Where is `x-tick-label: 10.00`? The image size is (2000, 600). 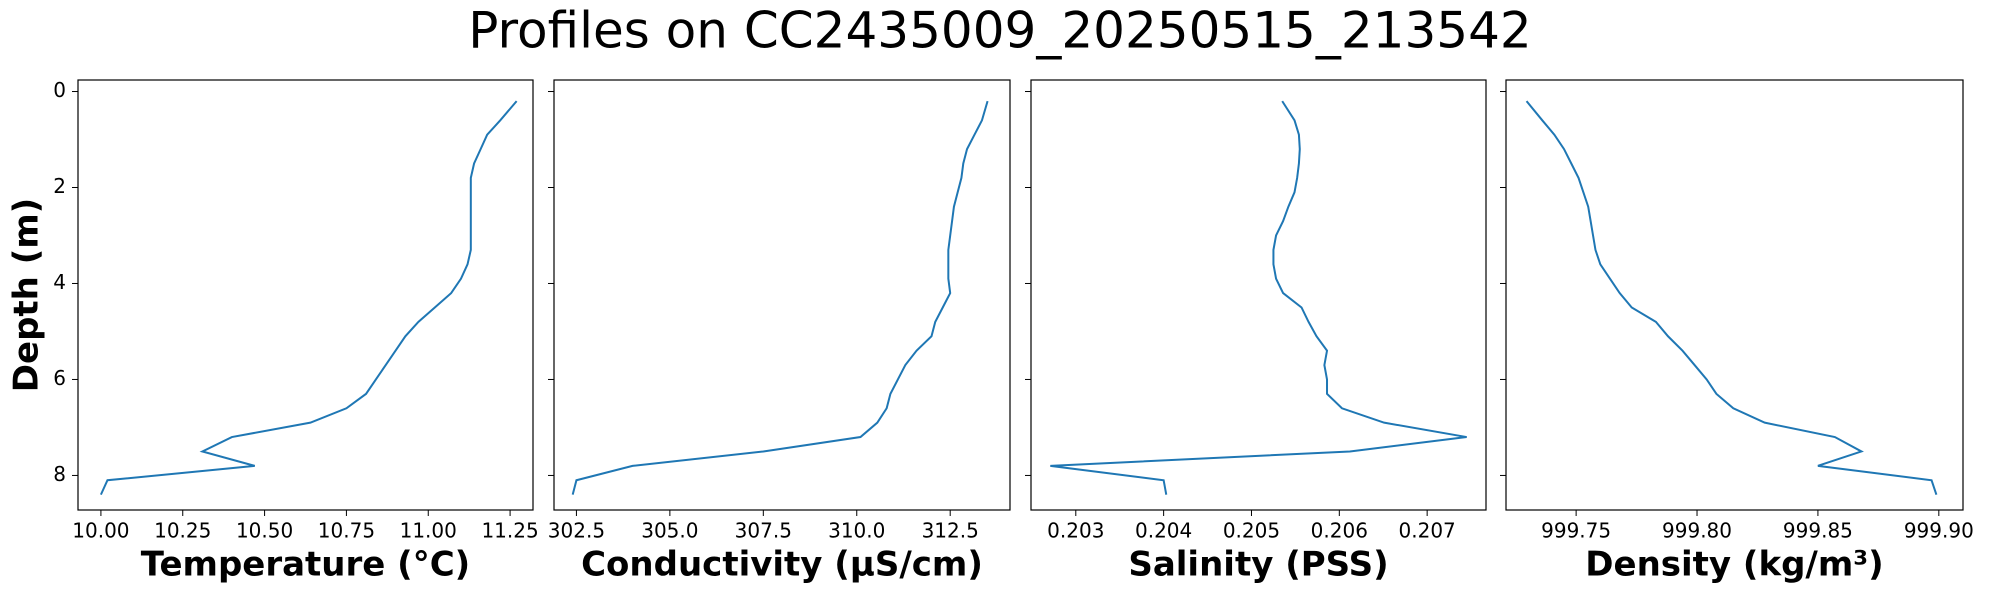
x-tick-label: 10.00 is located at coordinates (100, 531).